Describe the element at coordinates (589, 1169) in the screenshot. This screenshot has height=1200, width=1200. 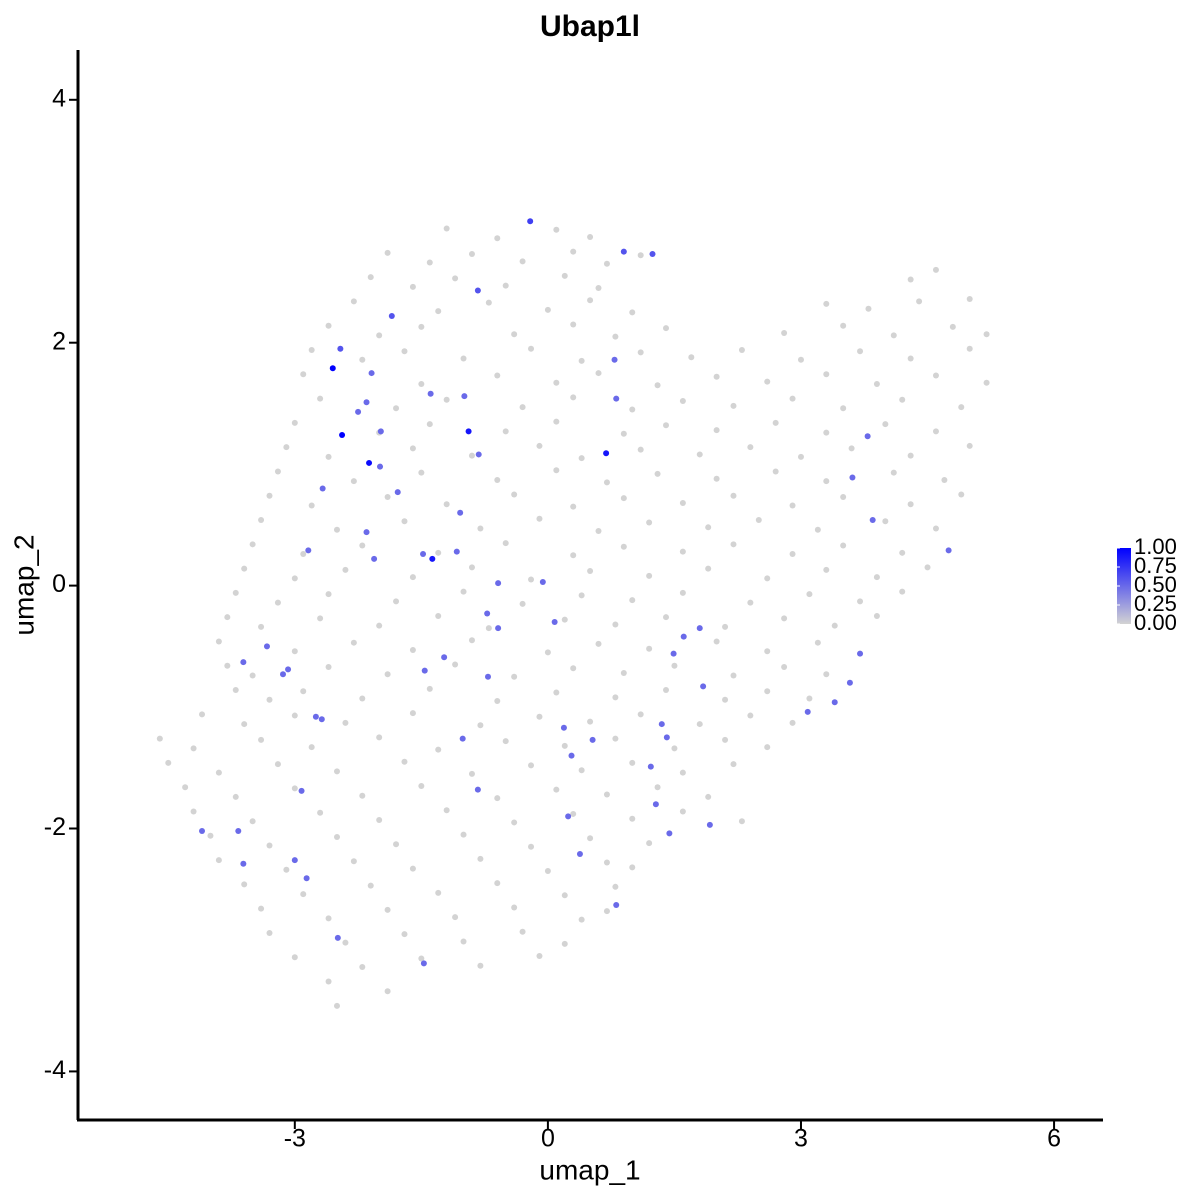
I see `x-axis-title: umap_1` at that location.